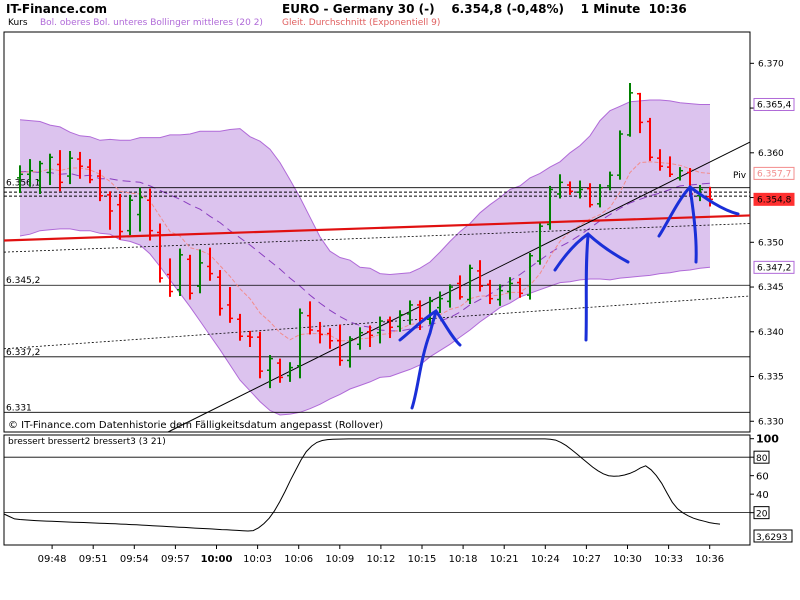 This screenshot has height=600, width=800. I want to click on brand-title: IT-Finance.com, so click(57, 9).